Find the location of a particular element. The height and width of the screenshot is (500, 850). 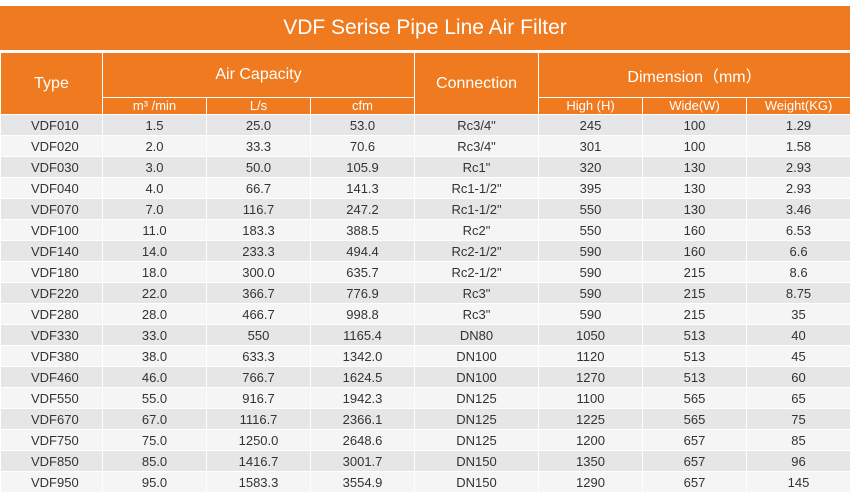

table-row: VDF460 46.0 766.7 1624.5 DN100 1270 513 60 is located at coordinates (425, 377).